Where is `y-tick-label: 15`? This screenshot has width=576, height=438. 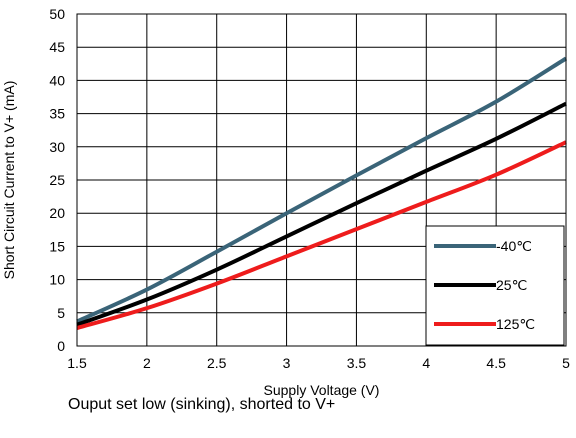
y-tick-label: 15 is located at coordinates (57, 246).